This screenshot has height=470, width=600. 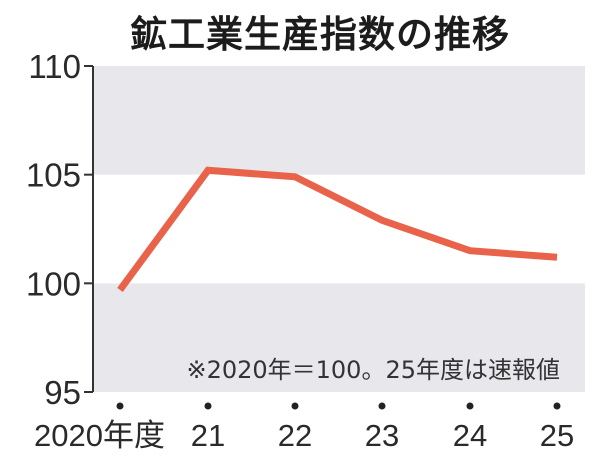 What do you see at coordinates (338, 406) in the screenshot?
I see `x-tick-dots` at bounding box center [338, 406].